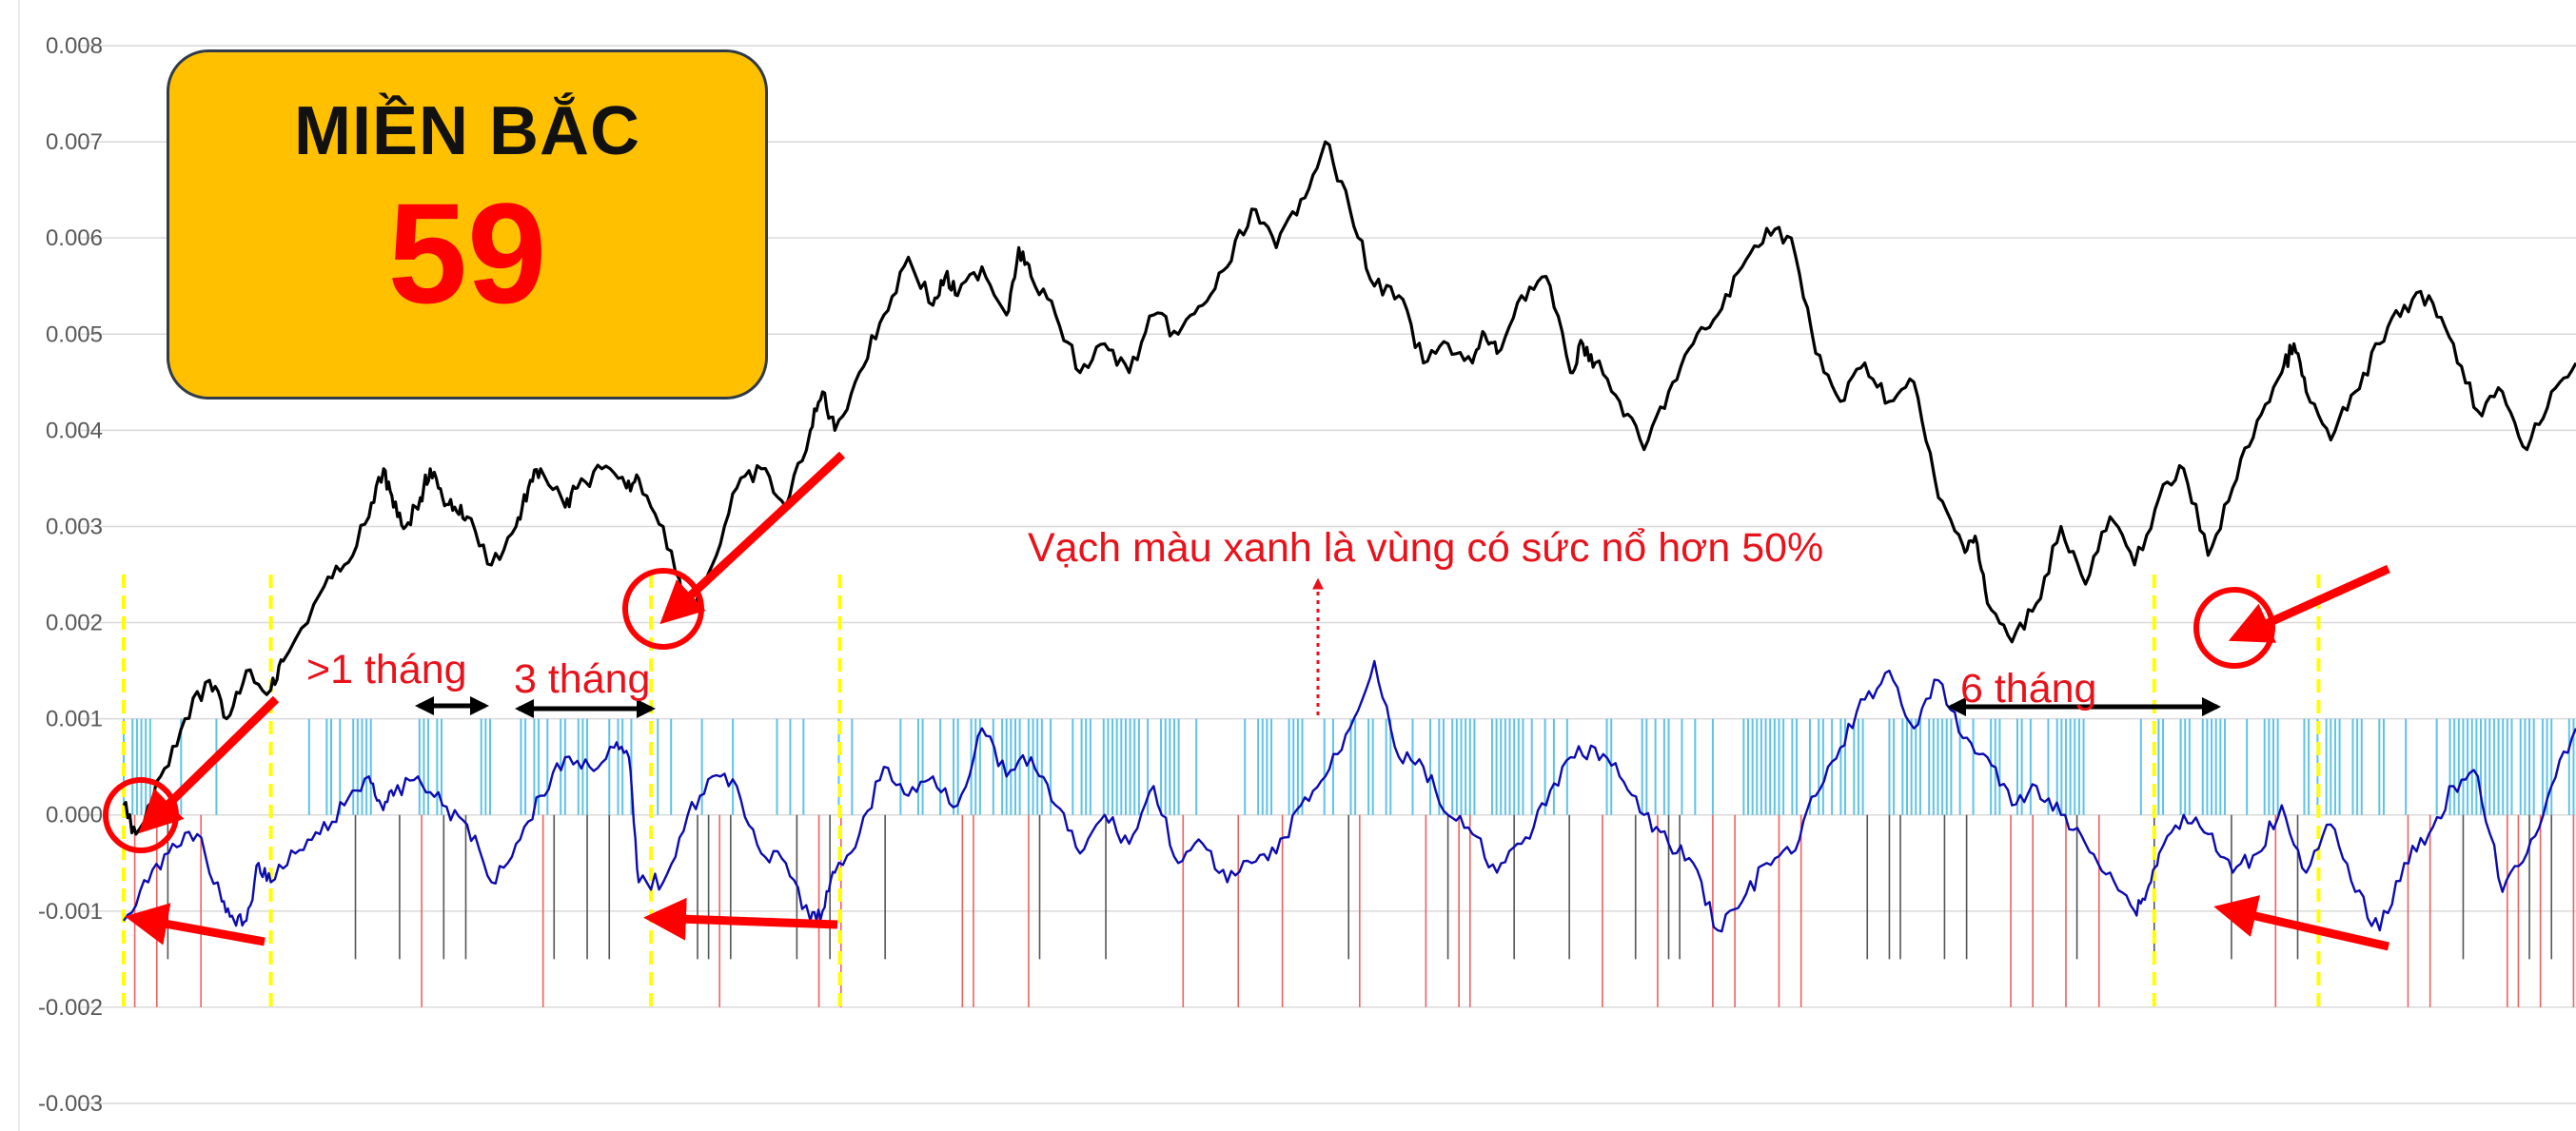  Describe the element at coordinates (74, 142) in the screenshot. I see `y-tick-label: 0.007` at that location.